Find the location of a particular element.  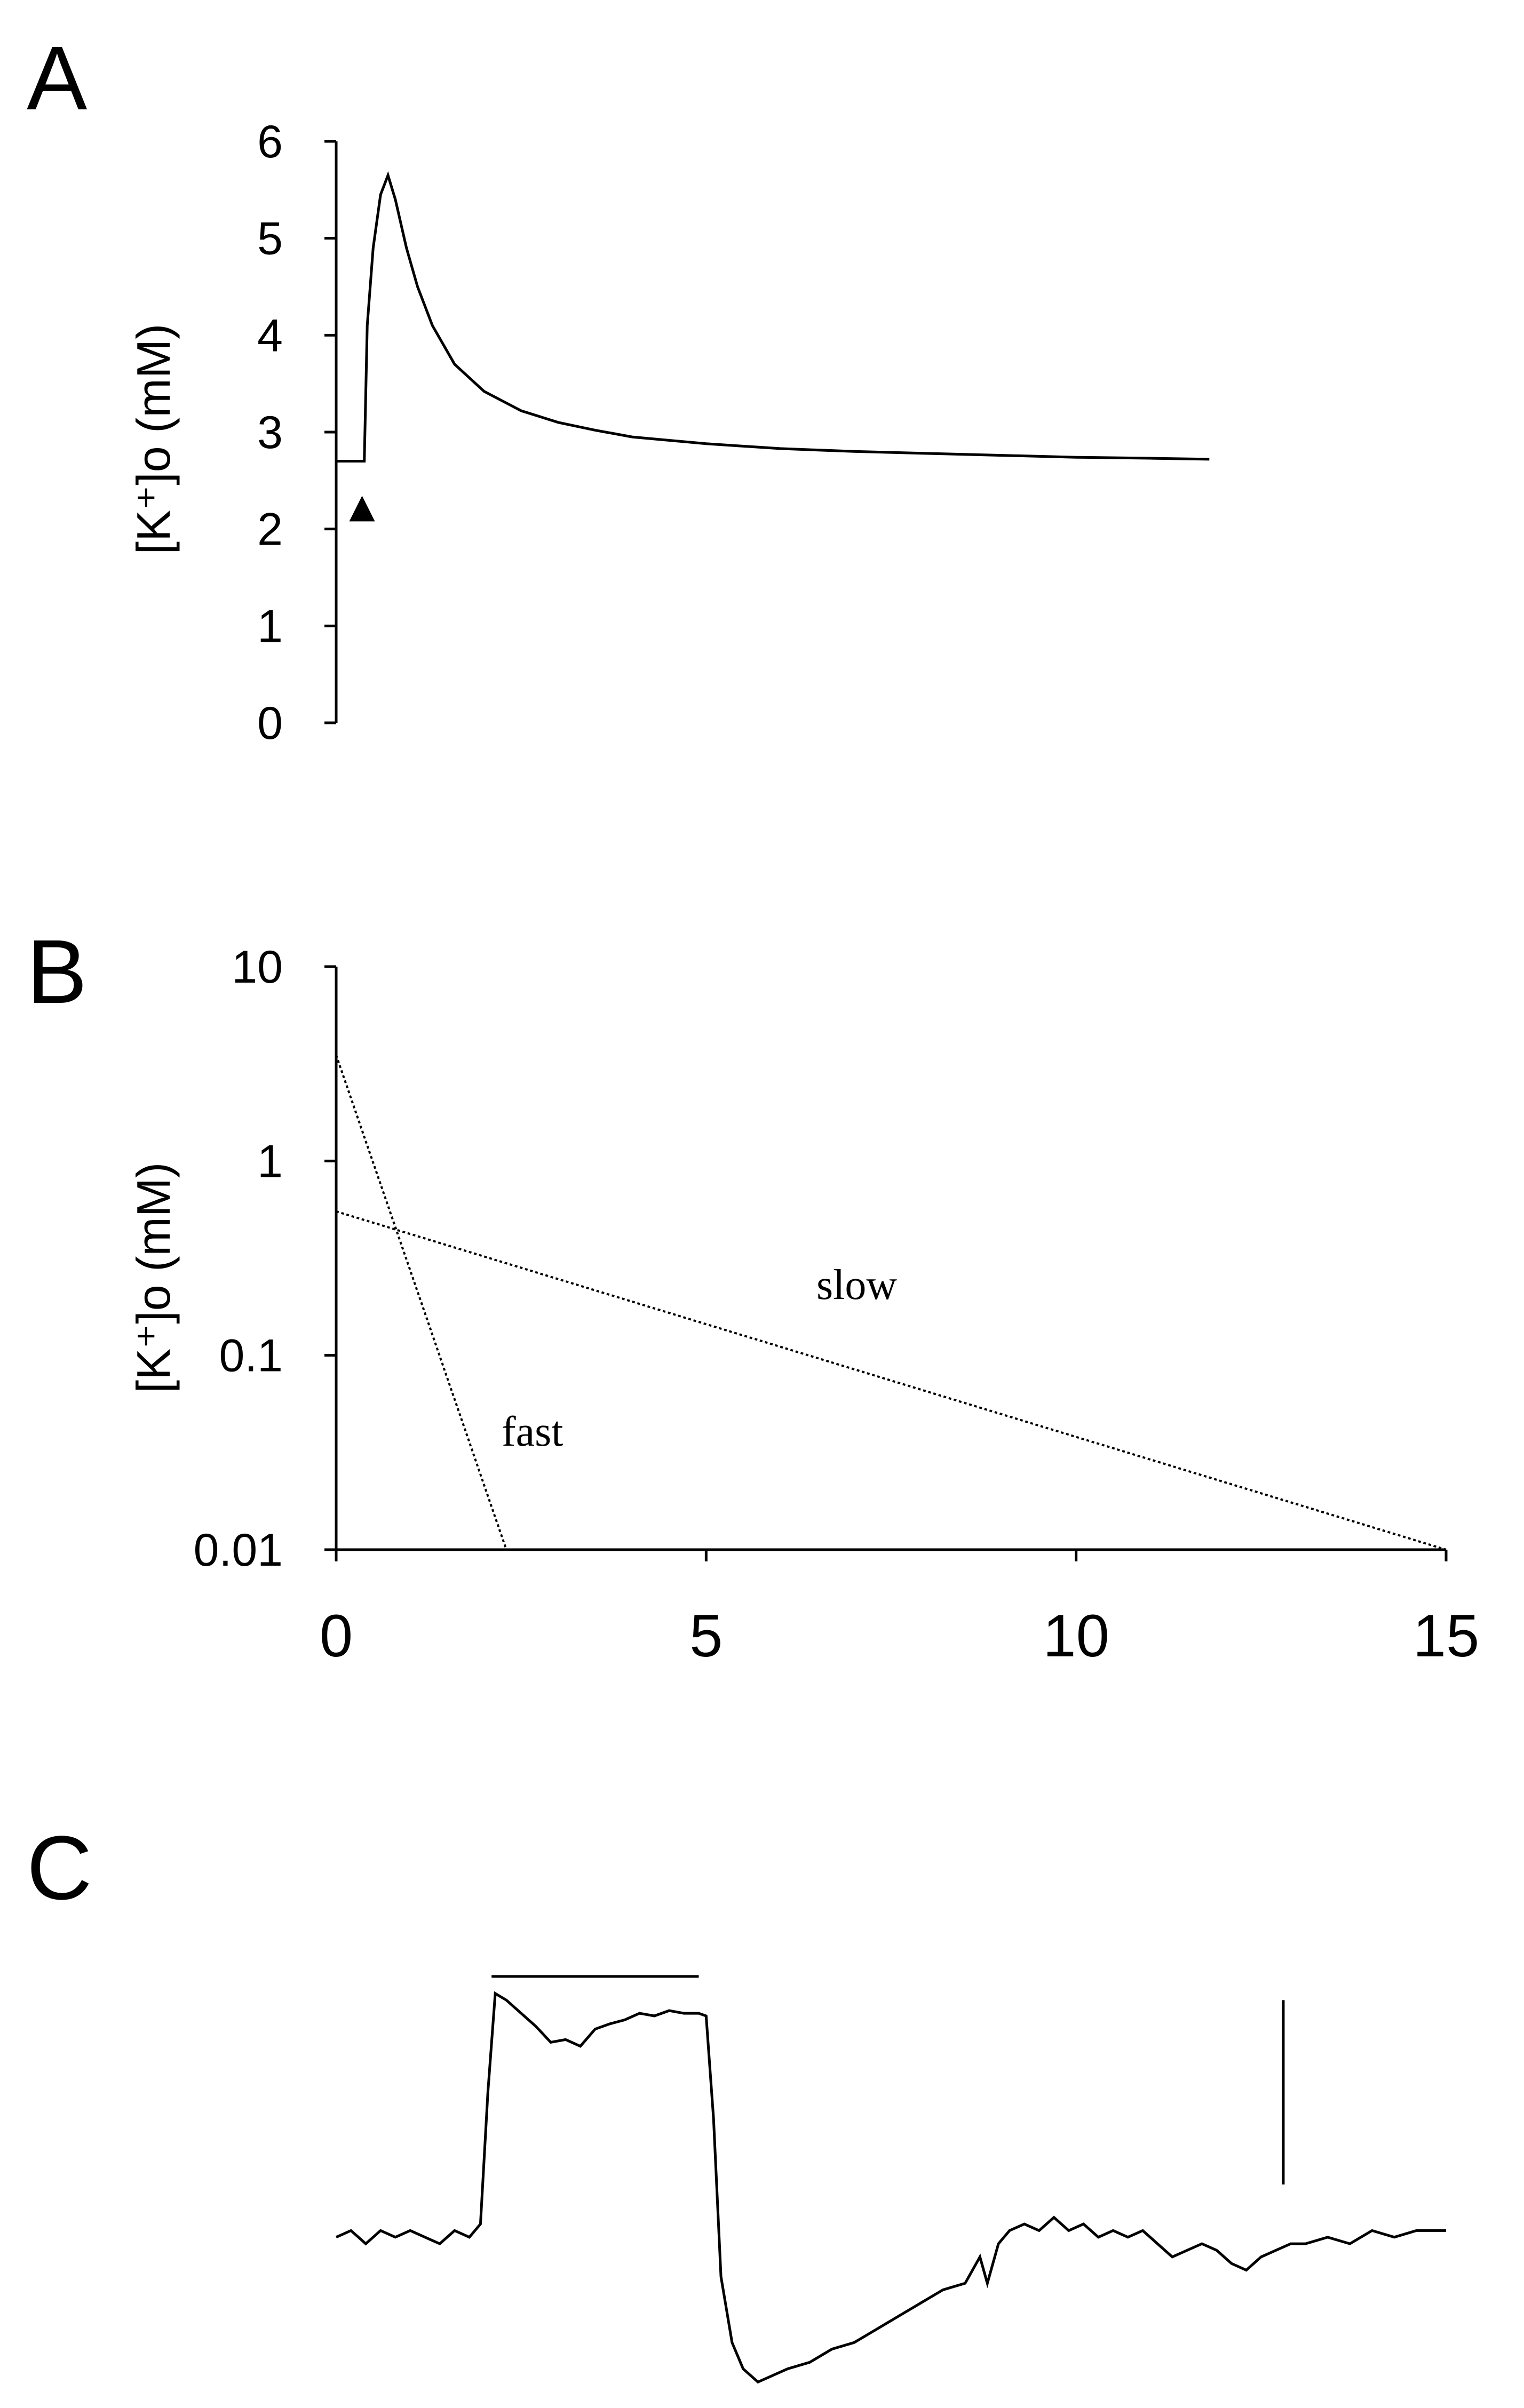

panel-b-y-tick-label: 0.01 is located at coordinates (238, 1551).